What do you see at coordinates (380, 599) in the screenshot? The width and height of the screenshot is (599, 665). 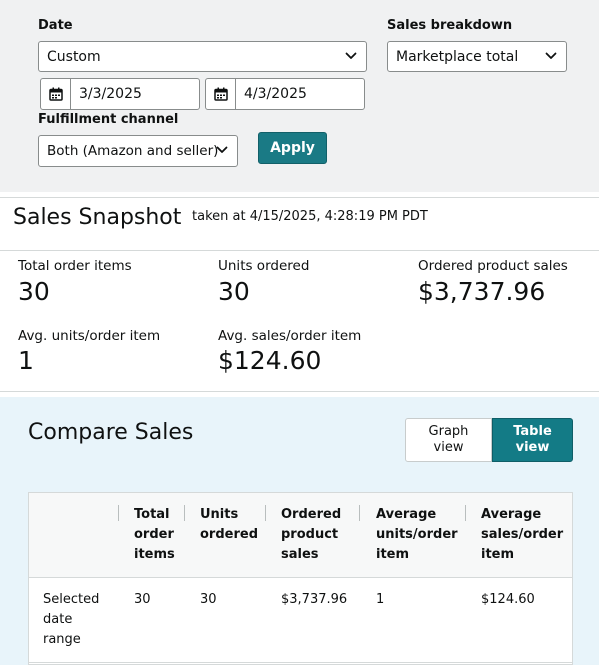 I see `table-cell: 1` at bounding box center [380, 599].